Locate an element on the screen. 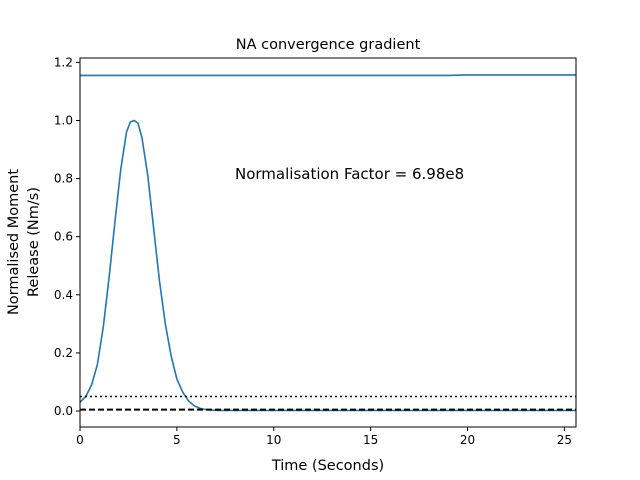 Image resolution: width=640 pixels, height=480 pixels. y-tick-label: 0.0 is located at coordinates (63, 411).